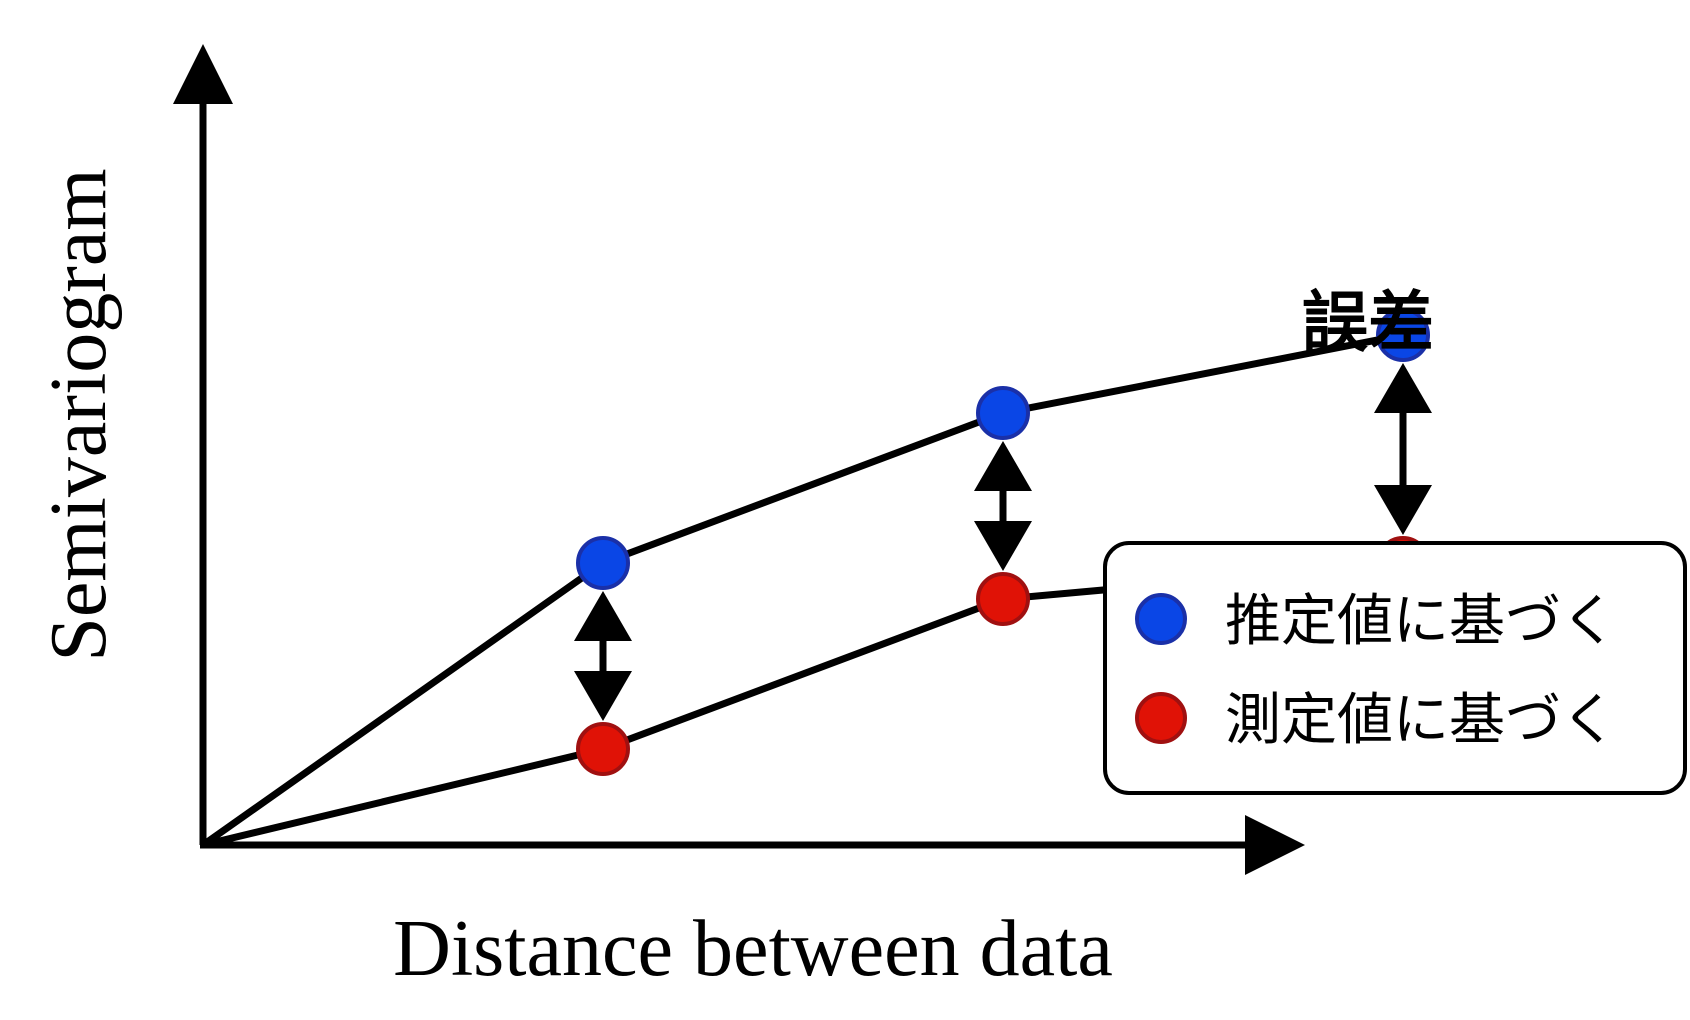 The image size is (1690, 1020). I want to click on error-annotation: 誤差, so click(1368, 322).